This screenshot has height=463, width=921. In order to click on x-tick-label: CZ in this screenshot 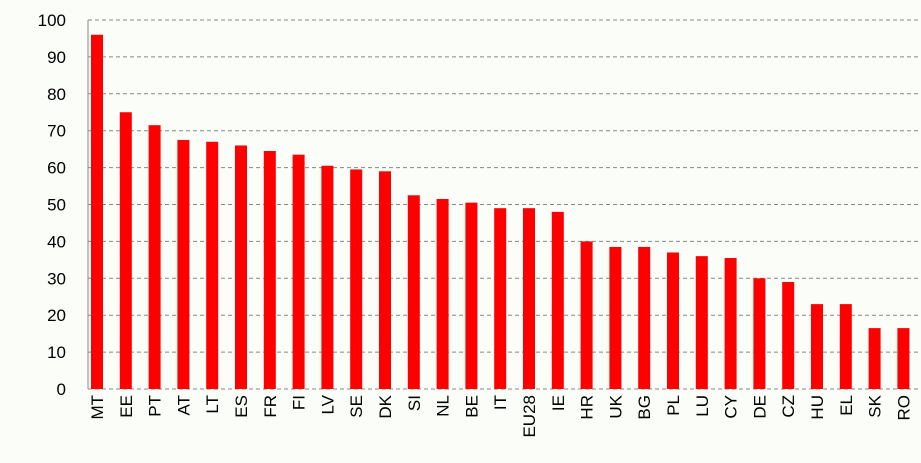, I will do `click(788, 406)`.